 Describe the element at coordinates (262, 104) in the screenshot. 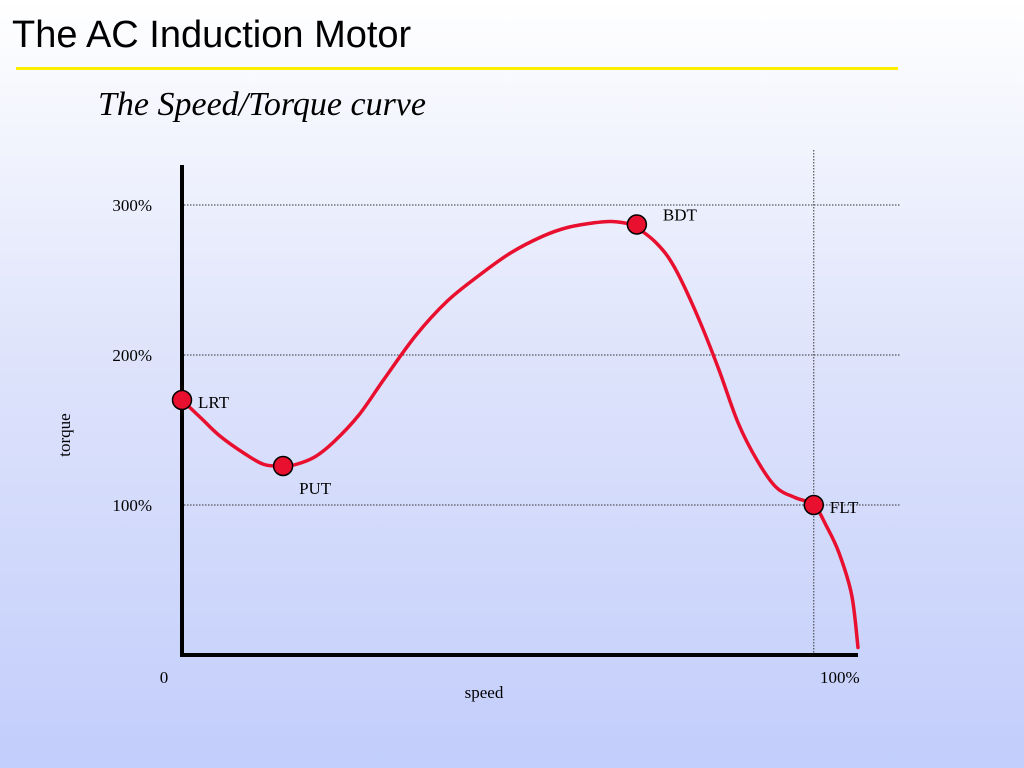

I see `slide-subtitle: The Speed/Torque curve` at that location.